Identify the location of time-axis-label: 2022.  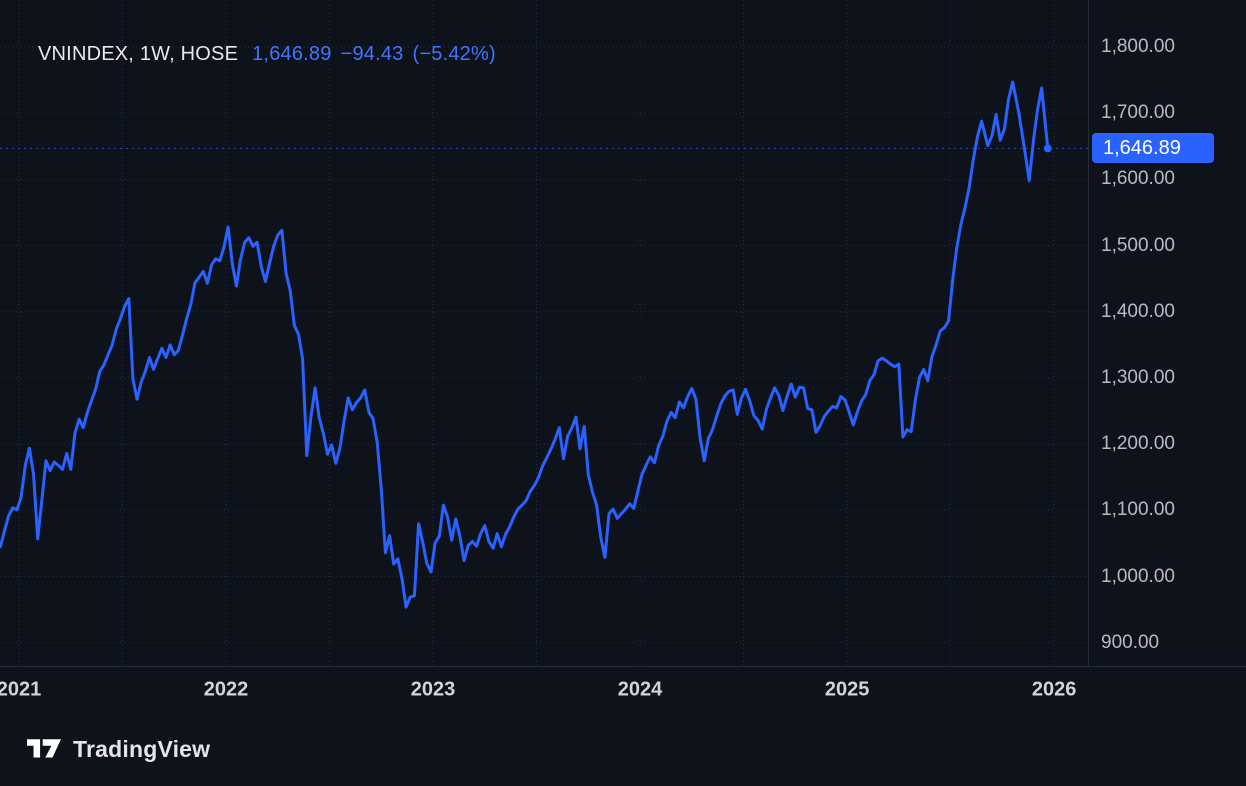
(226, 689).